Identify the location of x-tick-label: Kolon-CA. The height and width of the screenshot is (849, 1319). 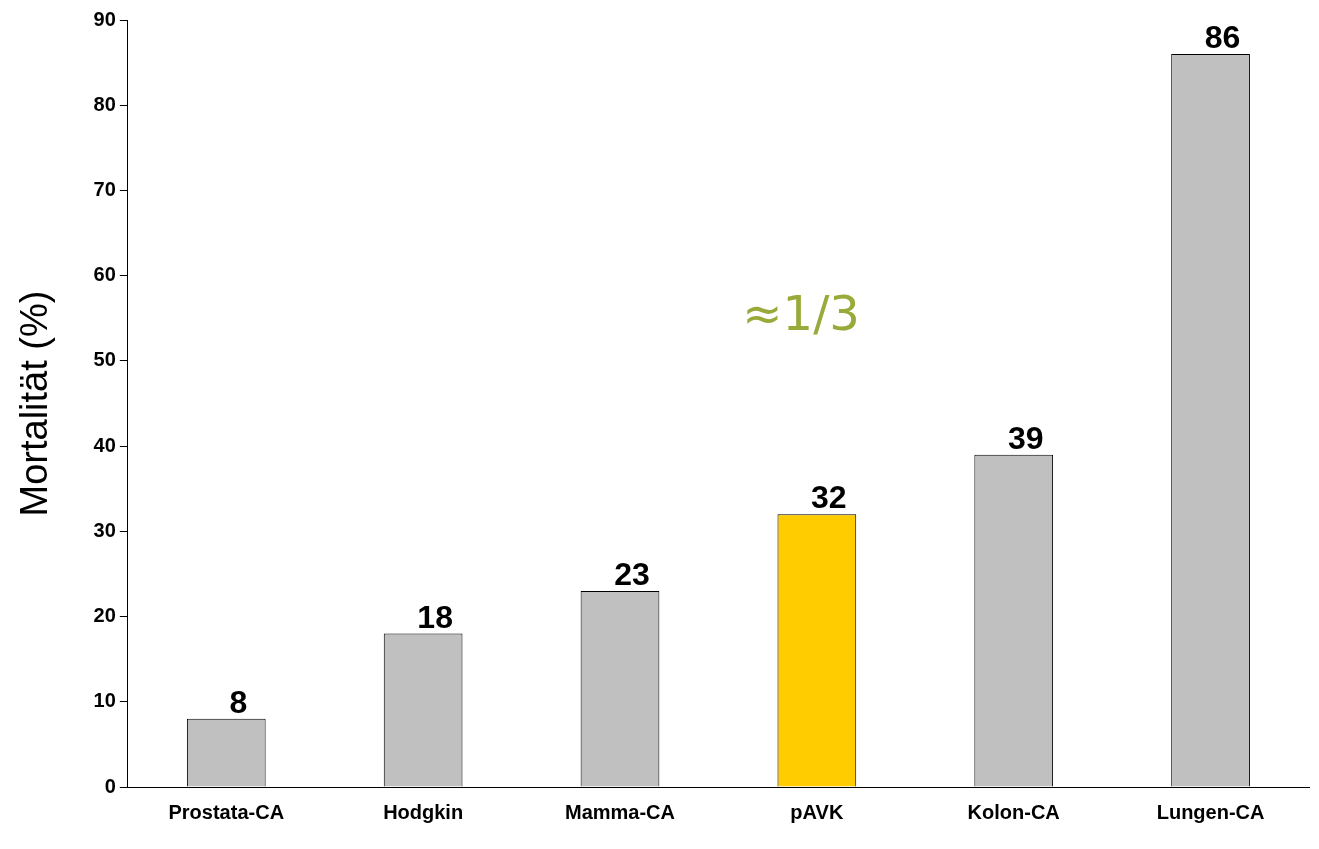
(1013, 811).